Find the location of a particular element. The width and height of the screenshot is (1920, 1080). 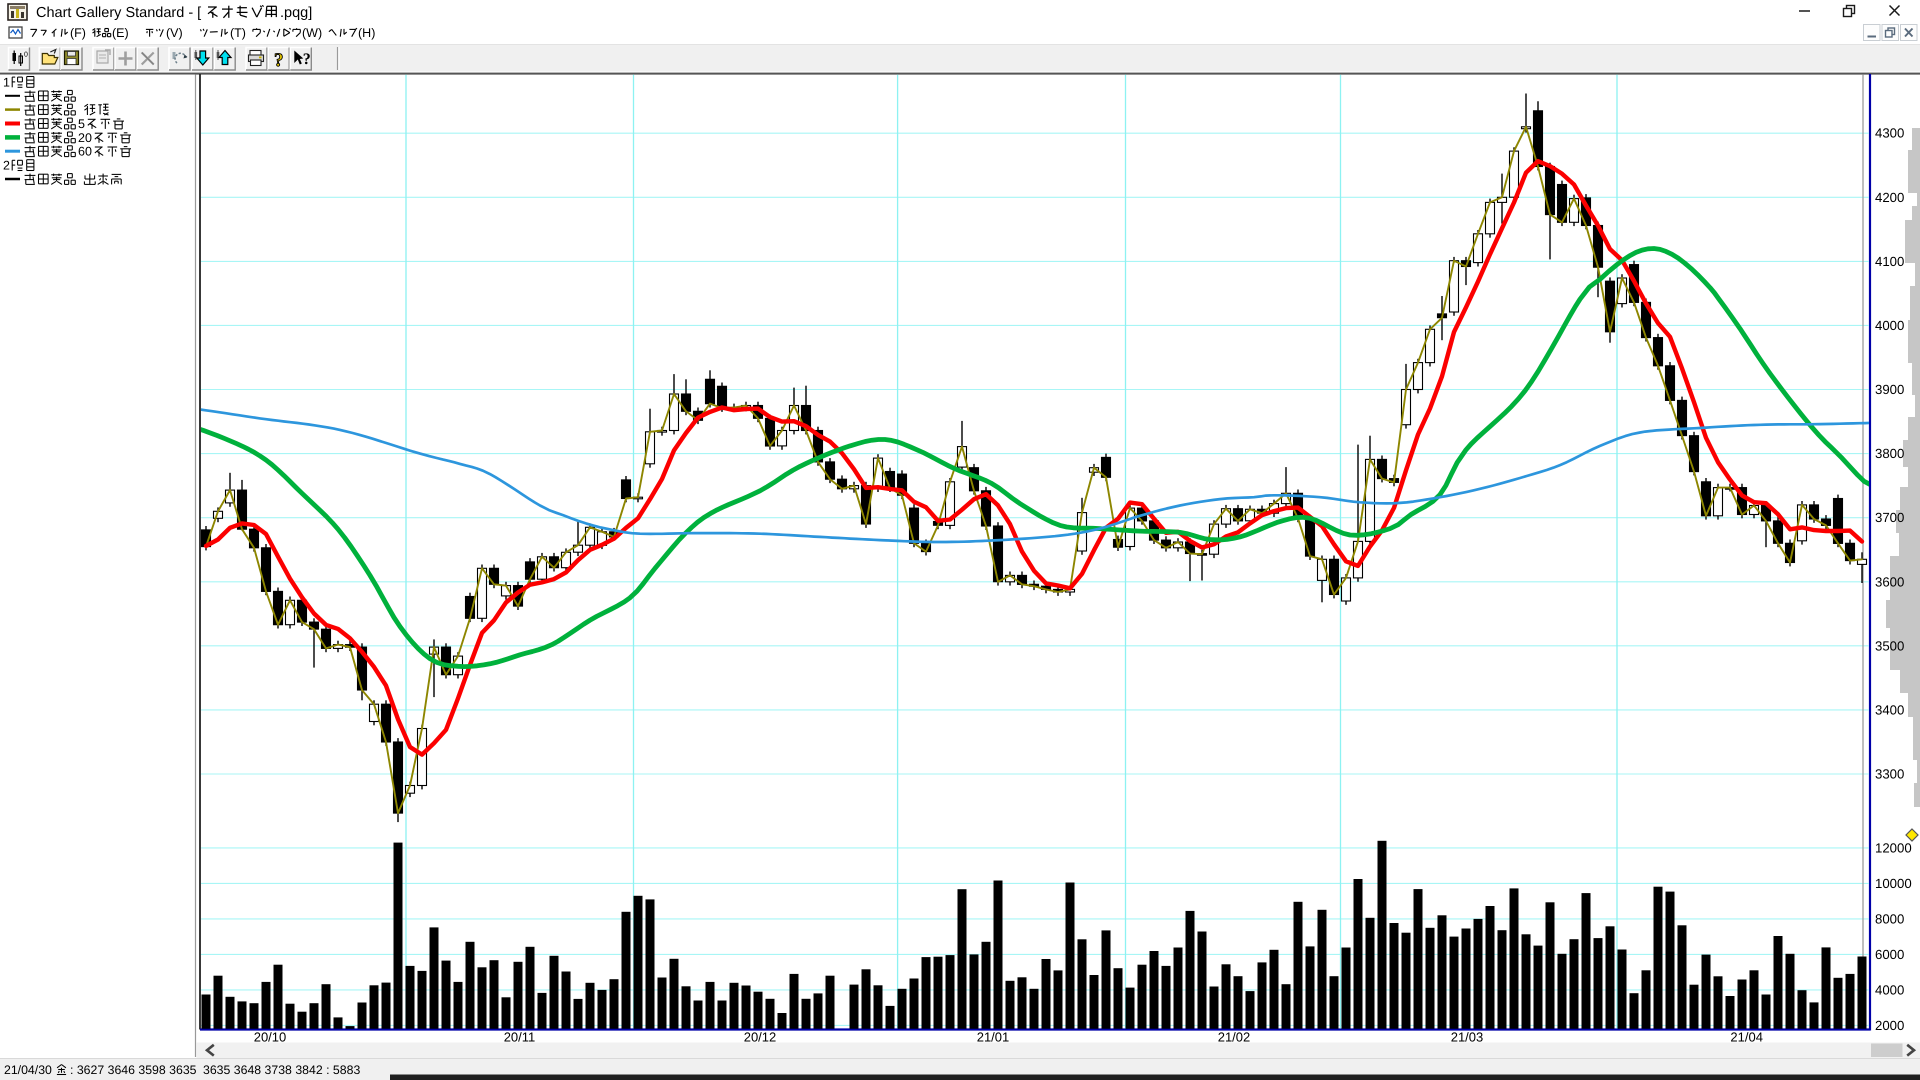

svg-text: 1 is located at coordinates (6, 82).